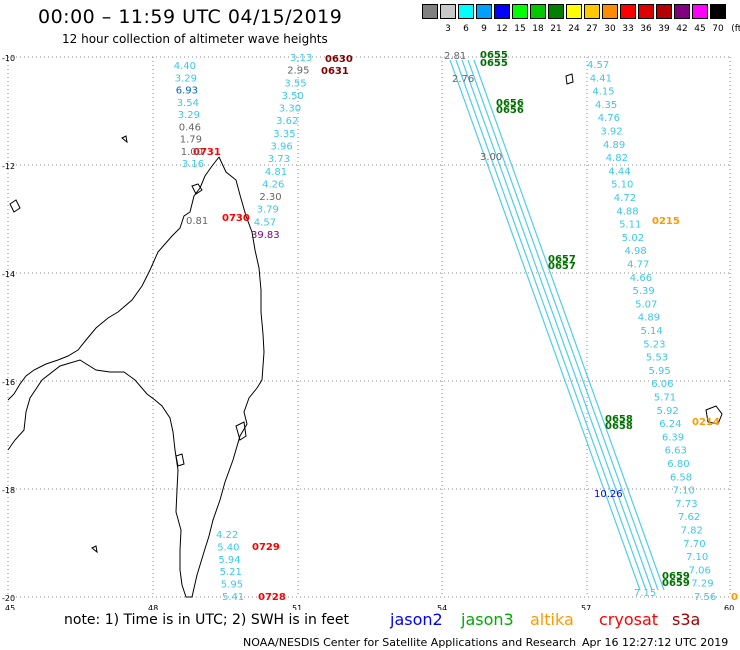  I want to click on wave-height: 5.07, so click(646, 304).